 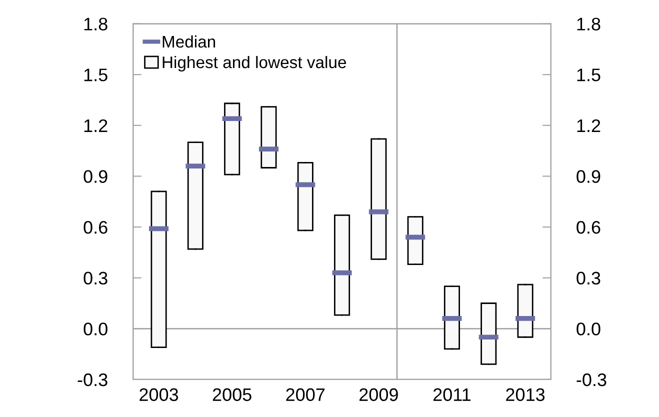 I want to click on y2-tick-label: 1.8, so click(x=588, y=24).